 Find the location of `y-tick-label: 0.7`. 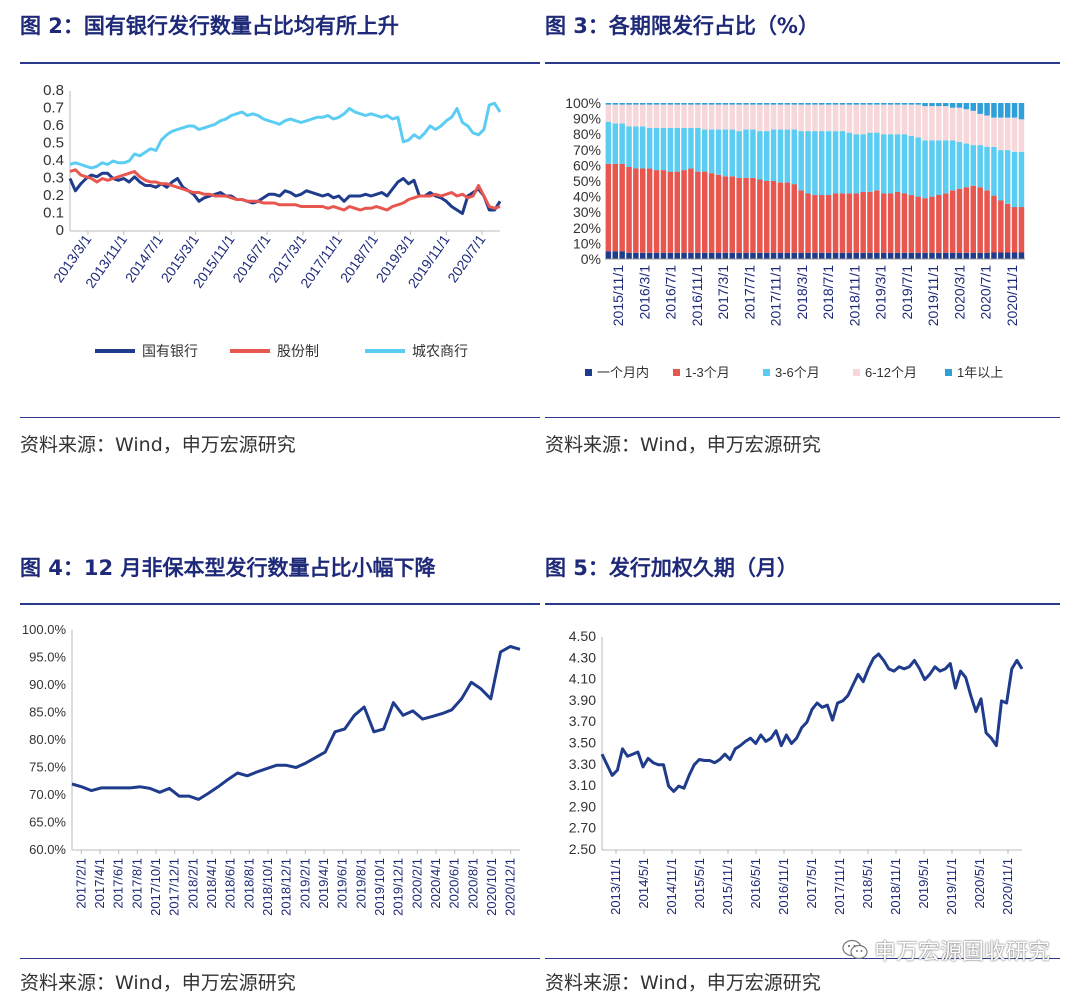

y-tick-label: 0.7 is located at coordinates (53, 108).